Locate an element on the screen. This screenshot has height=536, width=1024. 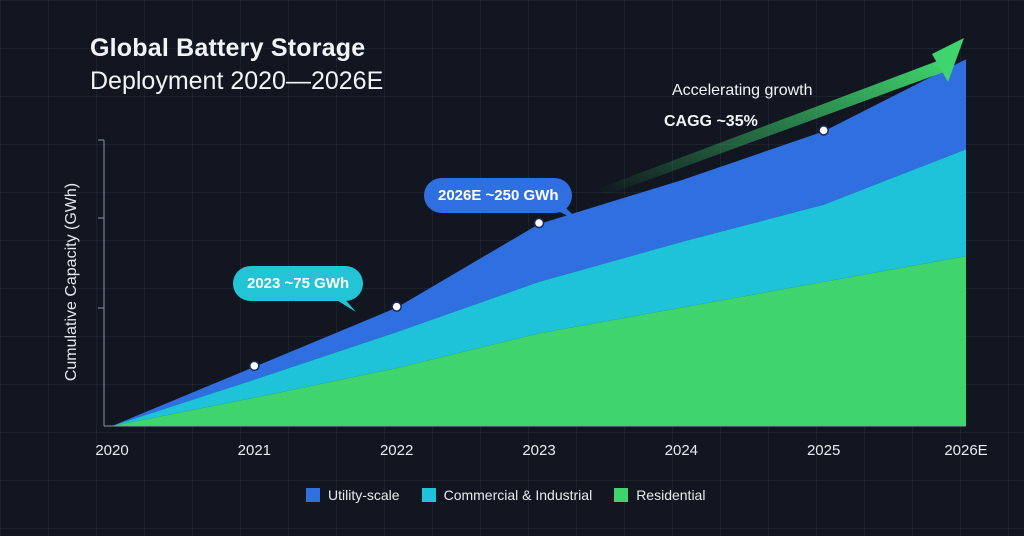
x-tick-label: 2023 is located at coordinates (539, 450).